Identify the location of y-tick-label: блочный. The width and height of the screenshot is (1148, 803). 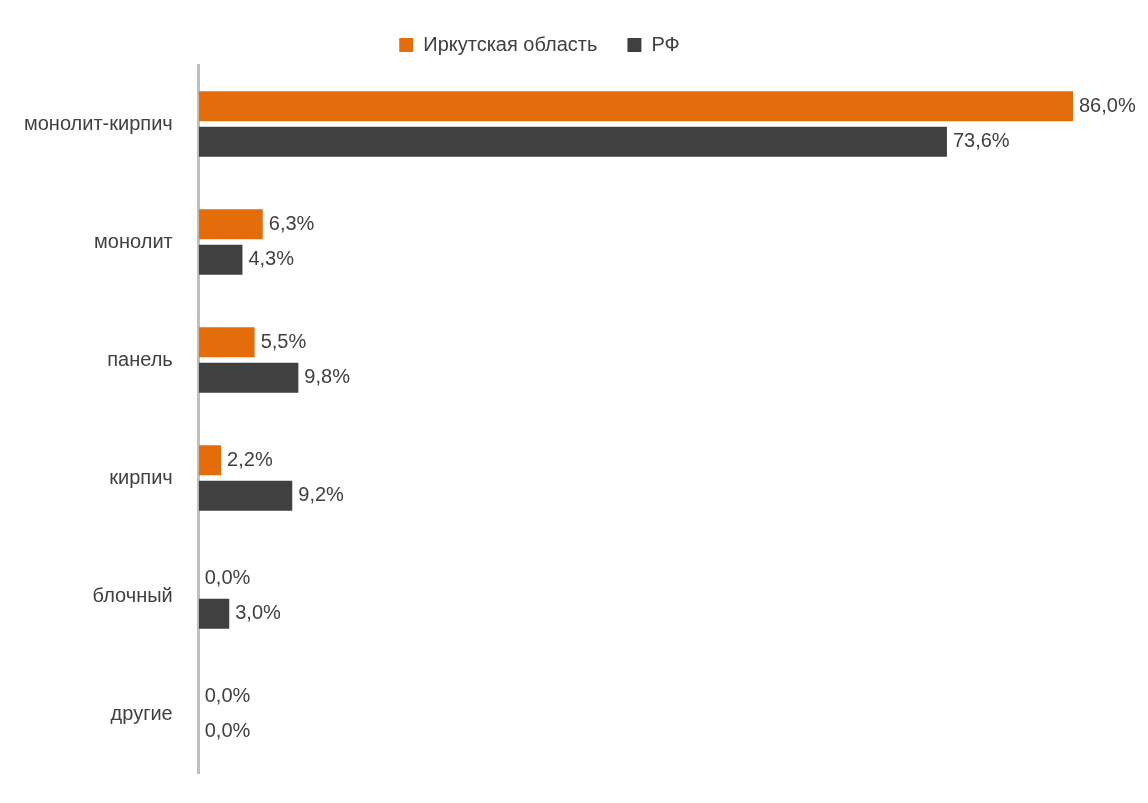
(132, 594).